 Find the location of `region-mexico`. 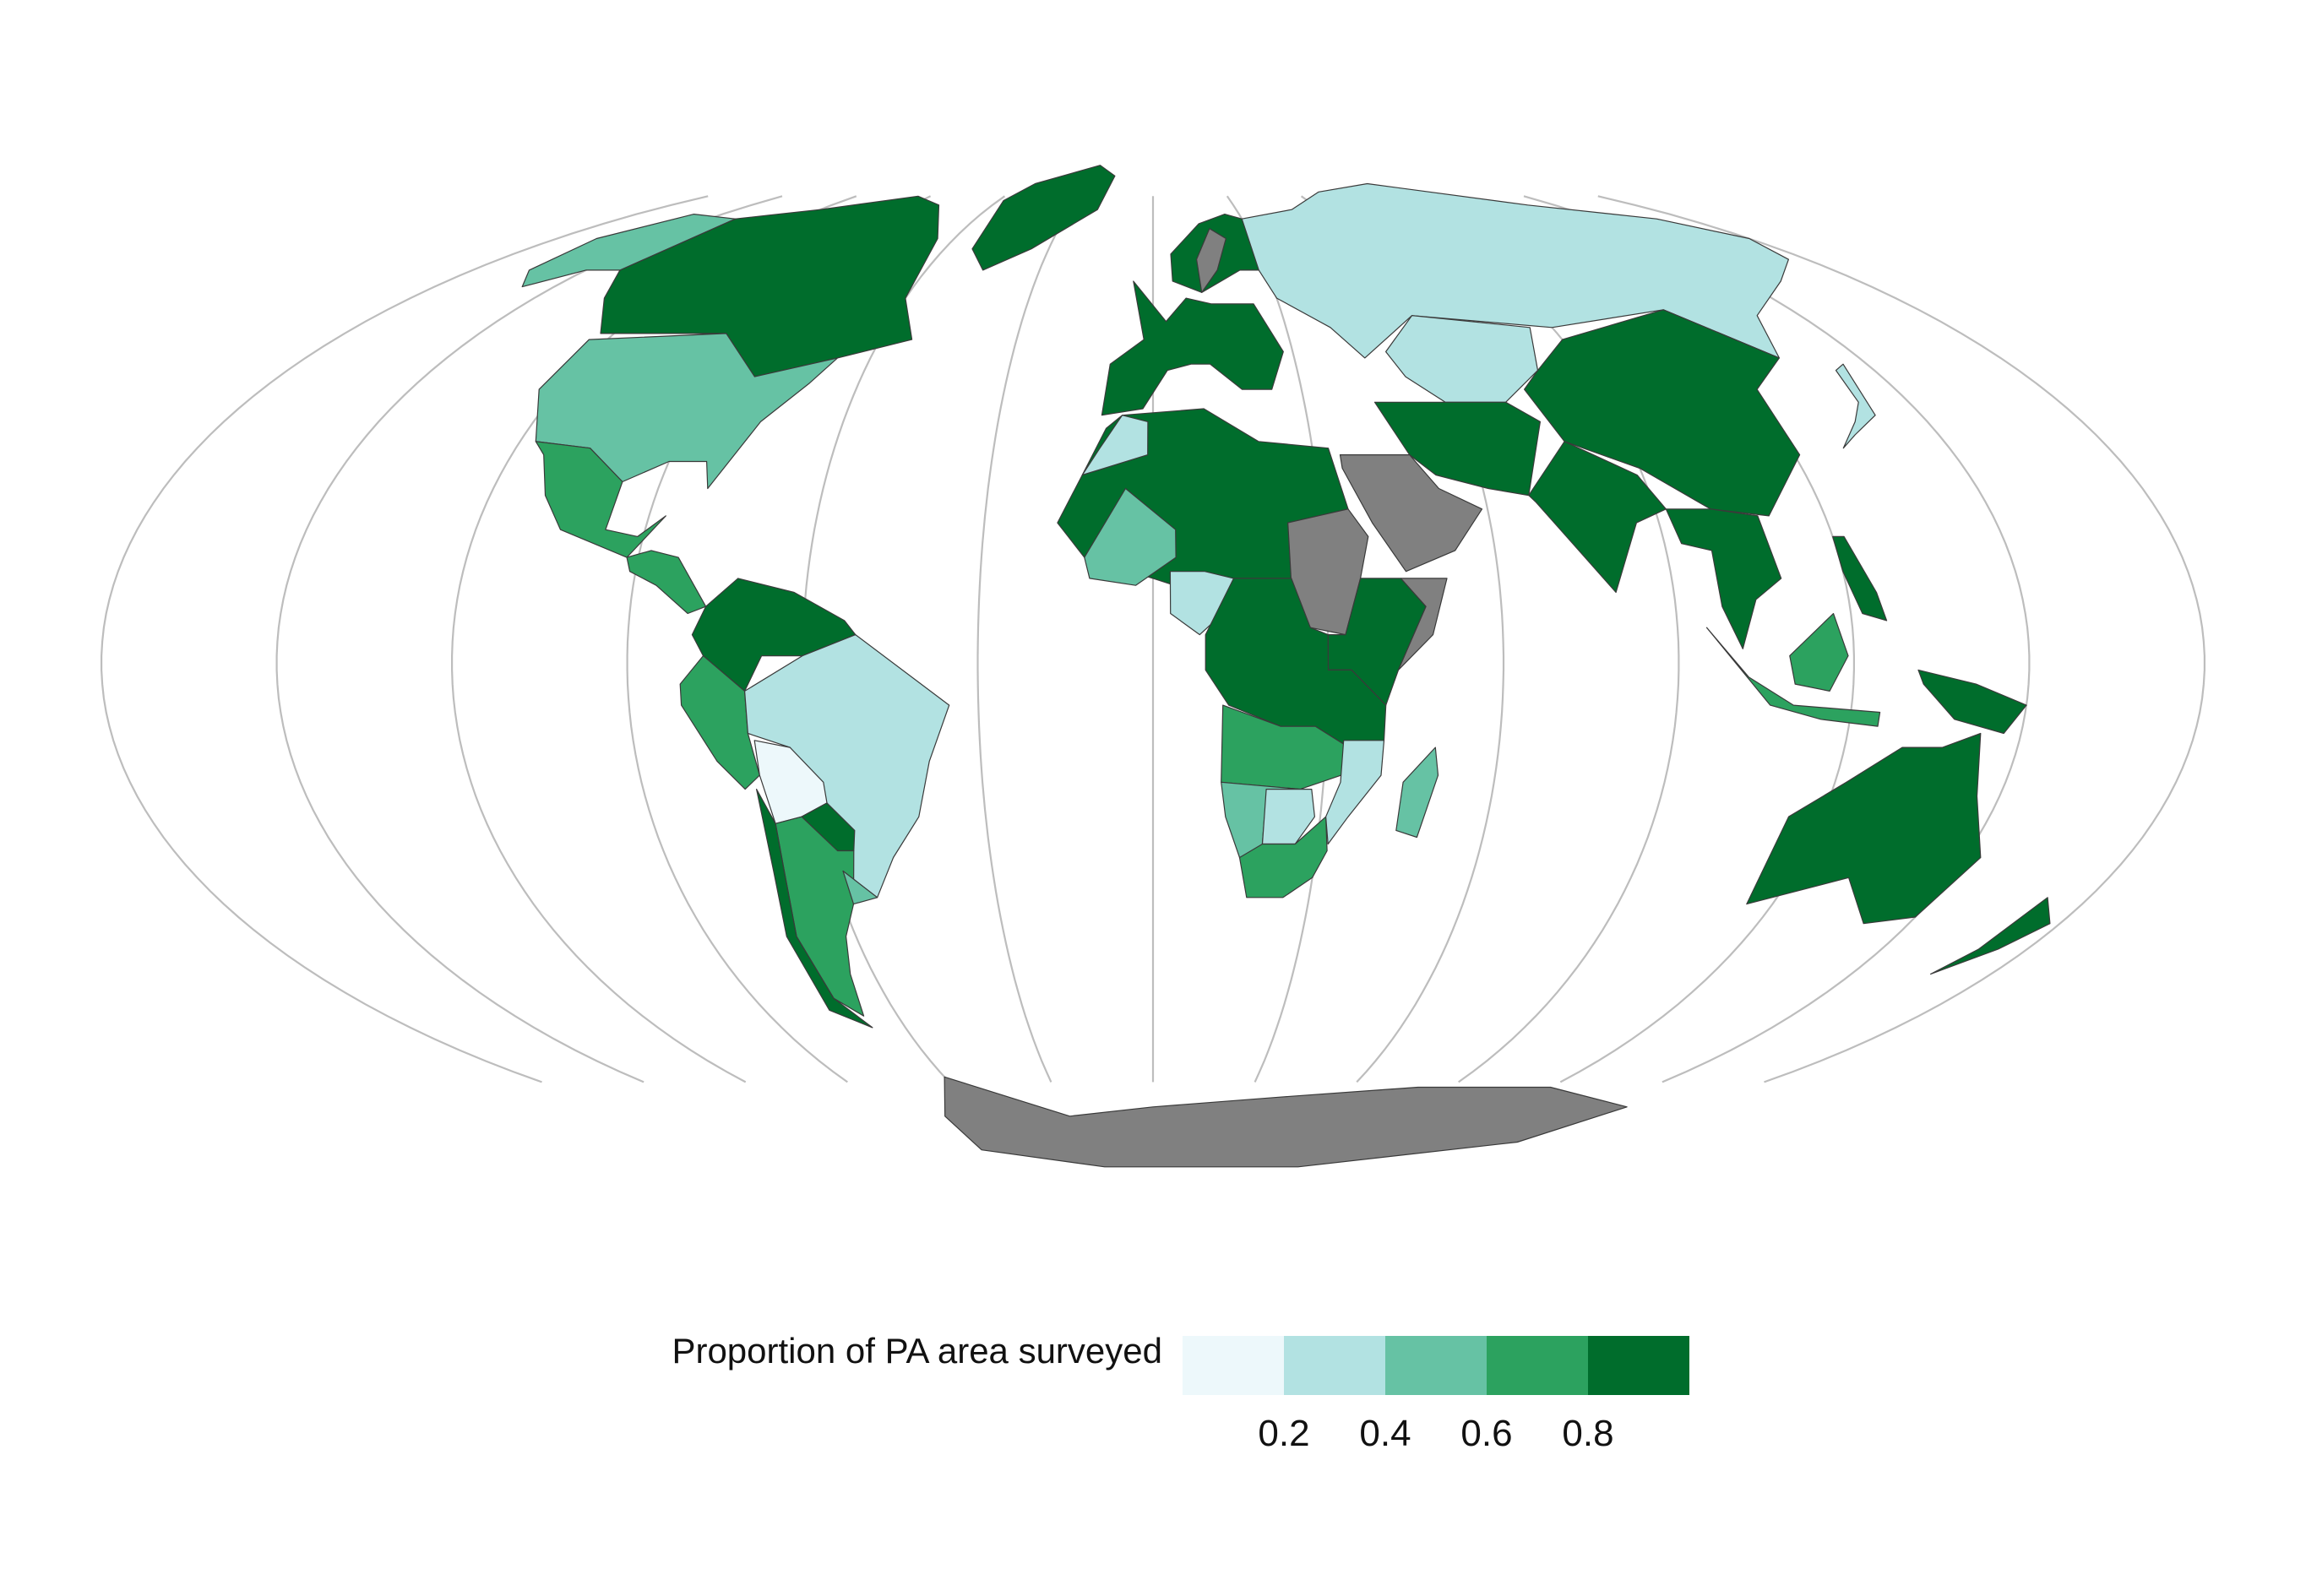

region-mexico is located at coordinates (600, 499).